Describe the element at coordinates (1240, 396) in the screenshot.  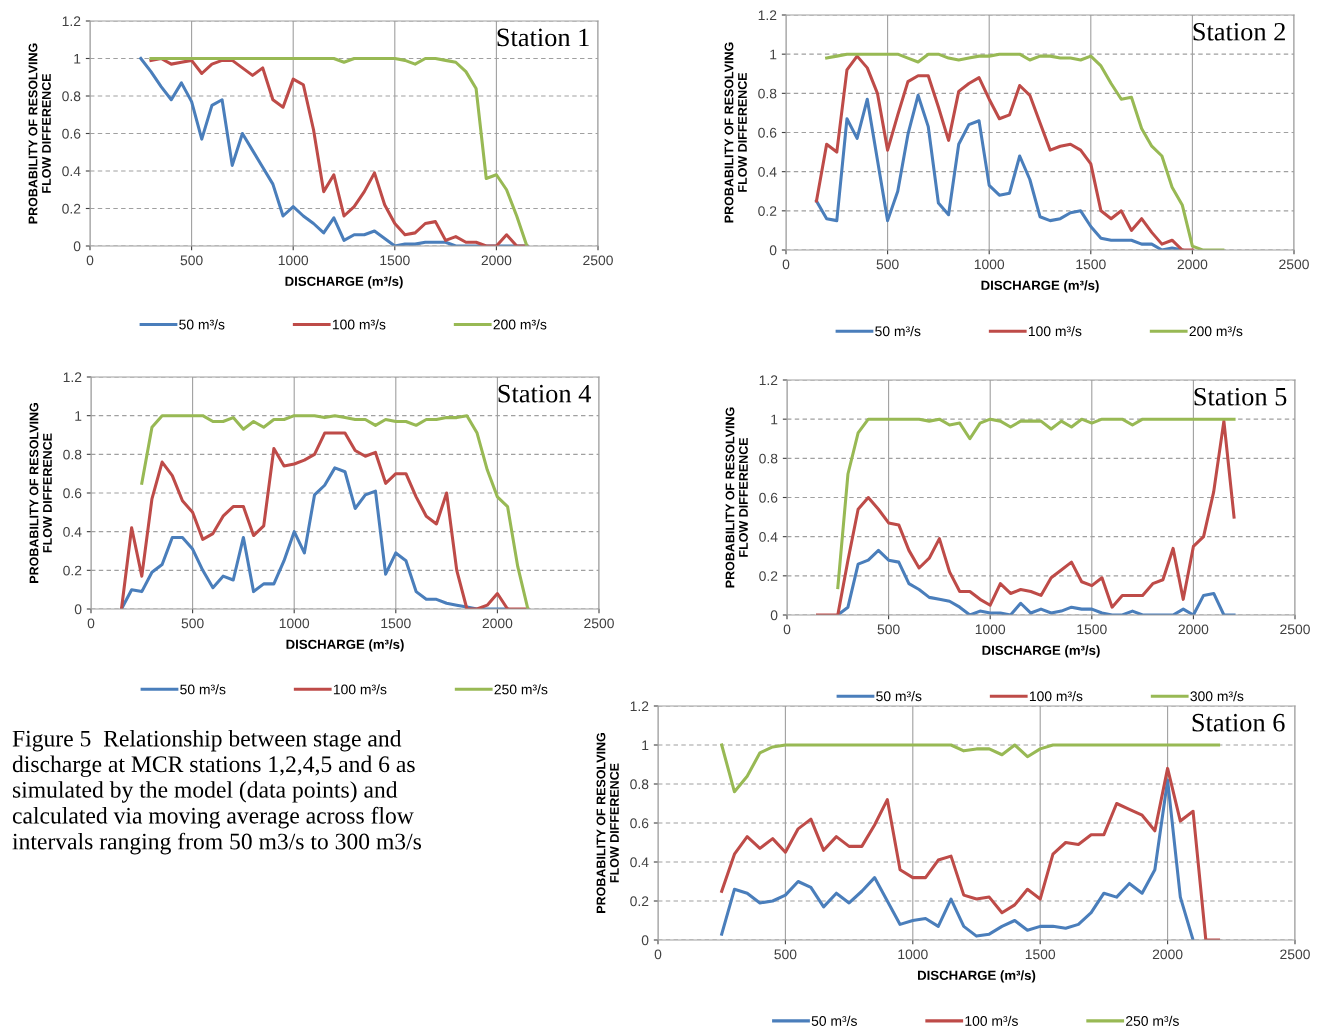
I see `chart-title: Station 5` at that location.